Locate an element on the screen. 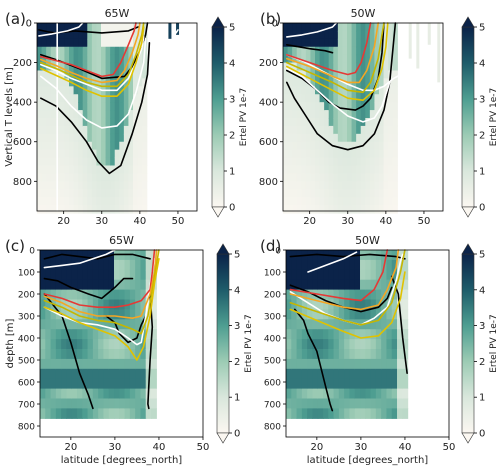  y-tick-label: 0 is located at coordinates (29, 24).